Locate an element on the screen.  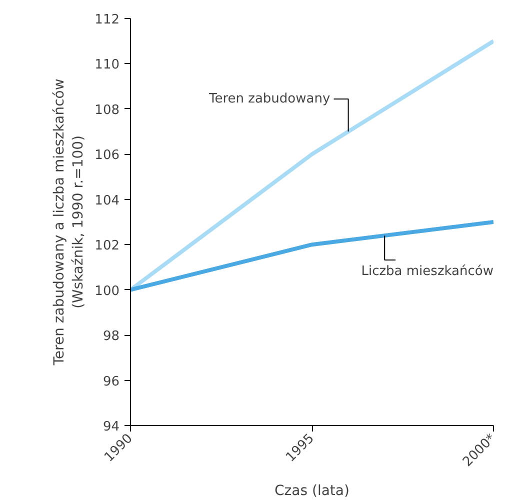
y-tick-label: 106 is located at coordinates (107, 156).